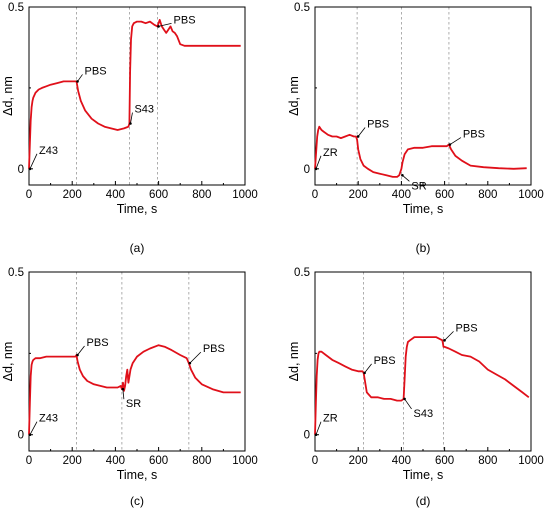 The image size is (550, 515). What do you see at coordinates (137, 248) in the screenshot?
I see `panel-label: (a)` at bounding box center [137, 248].